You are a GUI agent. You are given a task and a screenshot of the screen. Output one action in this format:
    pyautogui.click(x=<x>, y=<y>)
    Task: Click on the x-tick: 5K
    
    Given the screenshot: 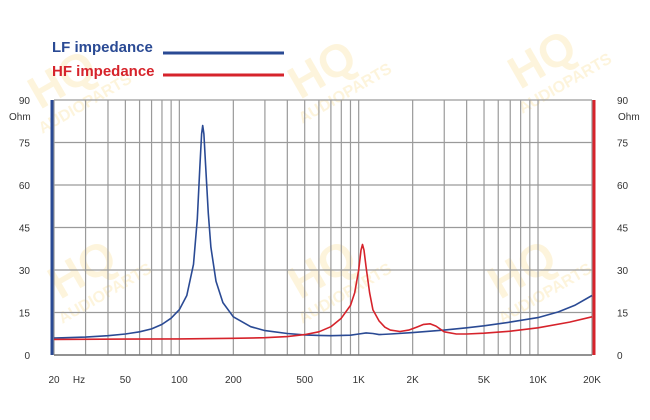 What is the action you would take?
    pyautogui.click(x=484, y=380)
    